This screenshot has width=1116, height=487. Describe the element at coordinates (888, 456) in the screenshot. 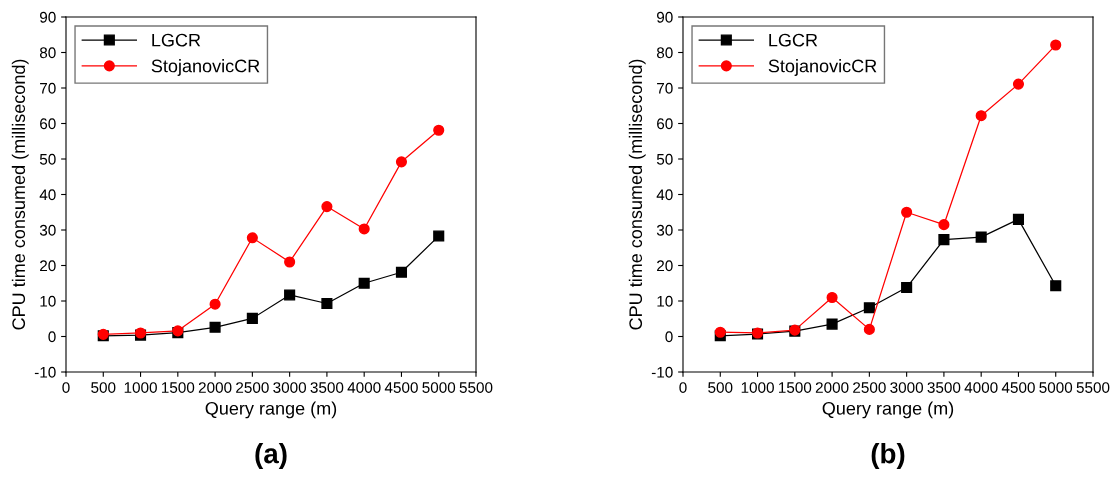

I see `text: (b)` at that location.